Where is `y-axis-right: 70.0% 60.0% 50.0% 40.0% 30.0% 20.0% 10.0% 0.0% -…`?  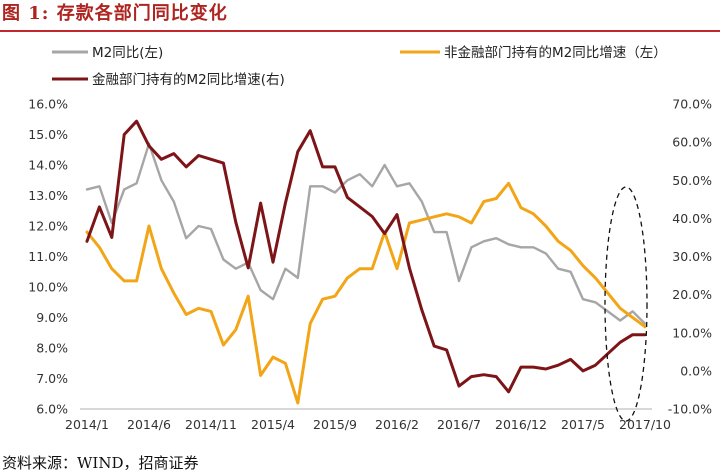
y-axis-right: 70.0% 60.0% 50.0% 40.0% 30.0% 20.0% 10.0% 0.0% -… is located at coordinates (690, 257).